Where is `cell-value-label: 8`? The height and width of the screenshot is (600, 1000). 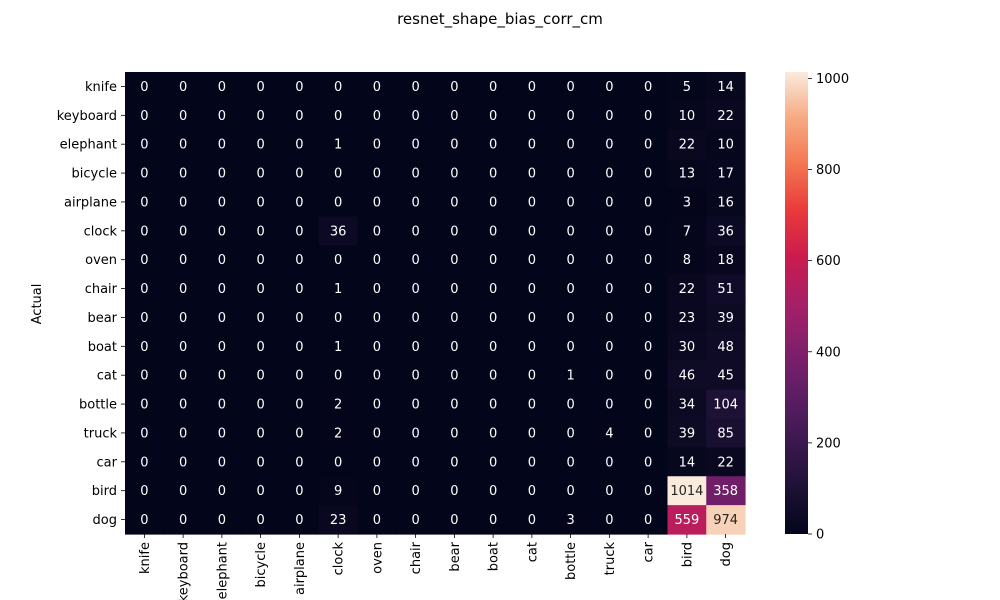
cell-value-label: 8 is located at coordinates (687, 260).